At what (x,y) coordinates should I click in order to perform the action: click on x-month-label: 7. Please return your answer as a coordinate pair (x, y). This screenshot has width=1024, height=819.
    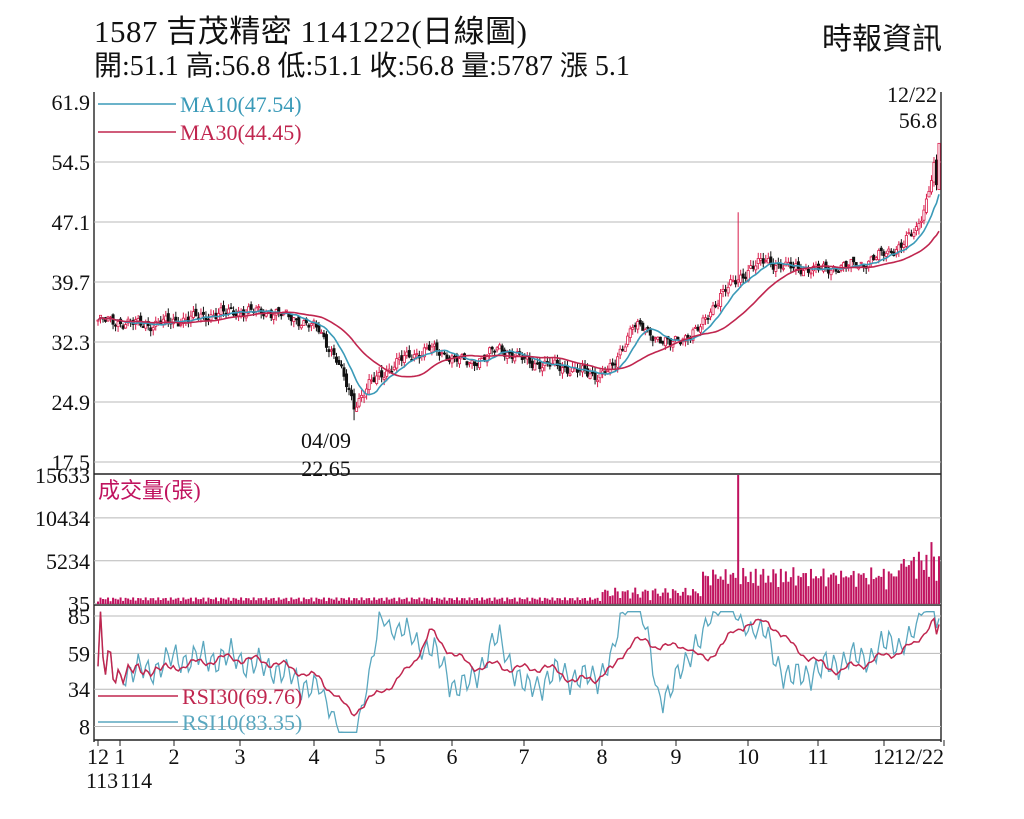
    Looking at the image, I should click on (524, 756).